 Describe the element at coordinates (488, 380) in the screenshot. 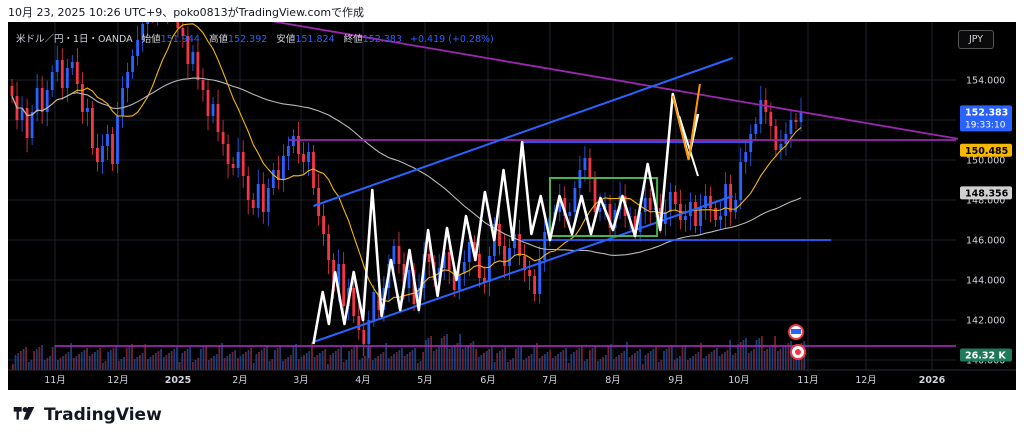

I see `time-tick-label: 6月` at that location.